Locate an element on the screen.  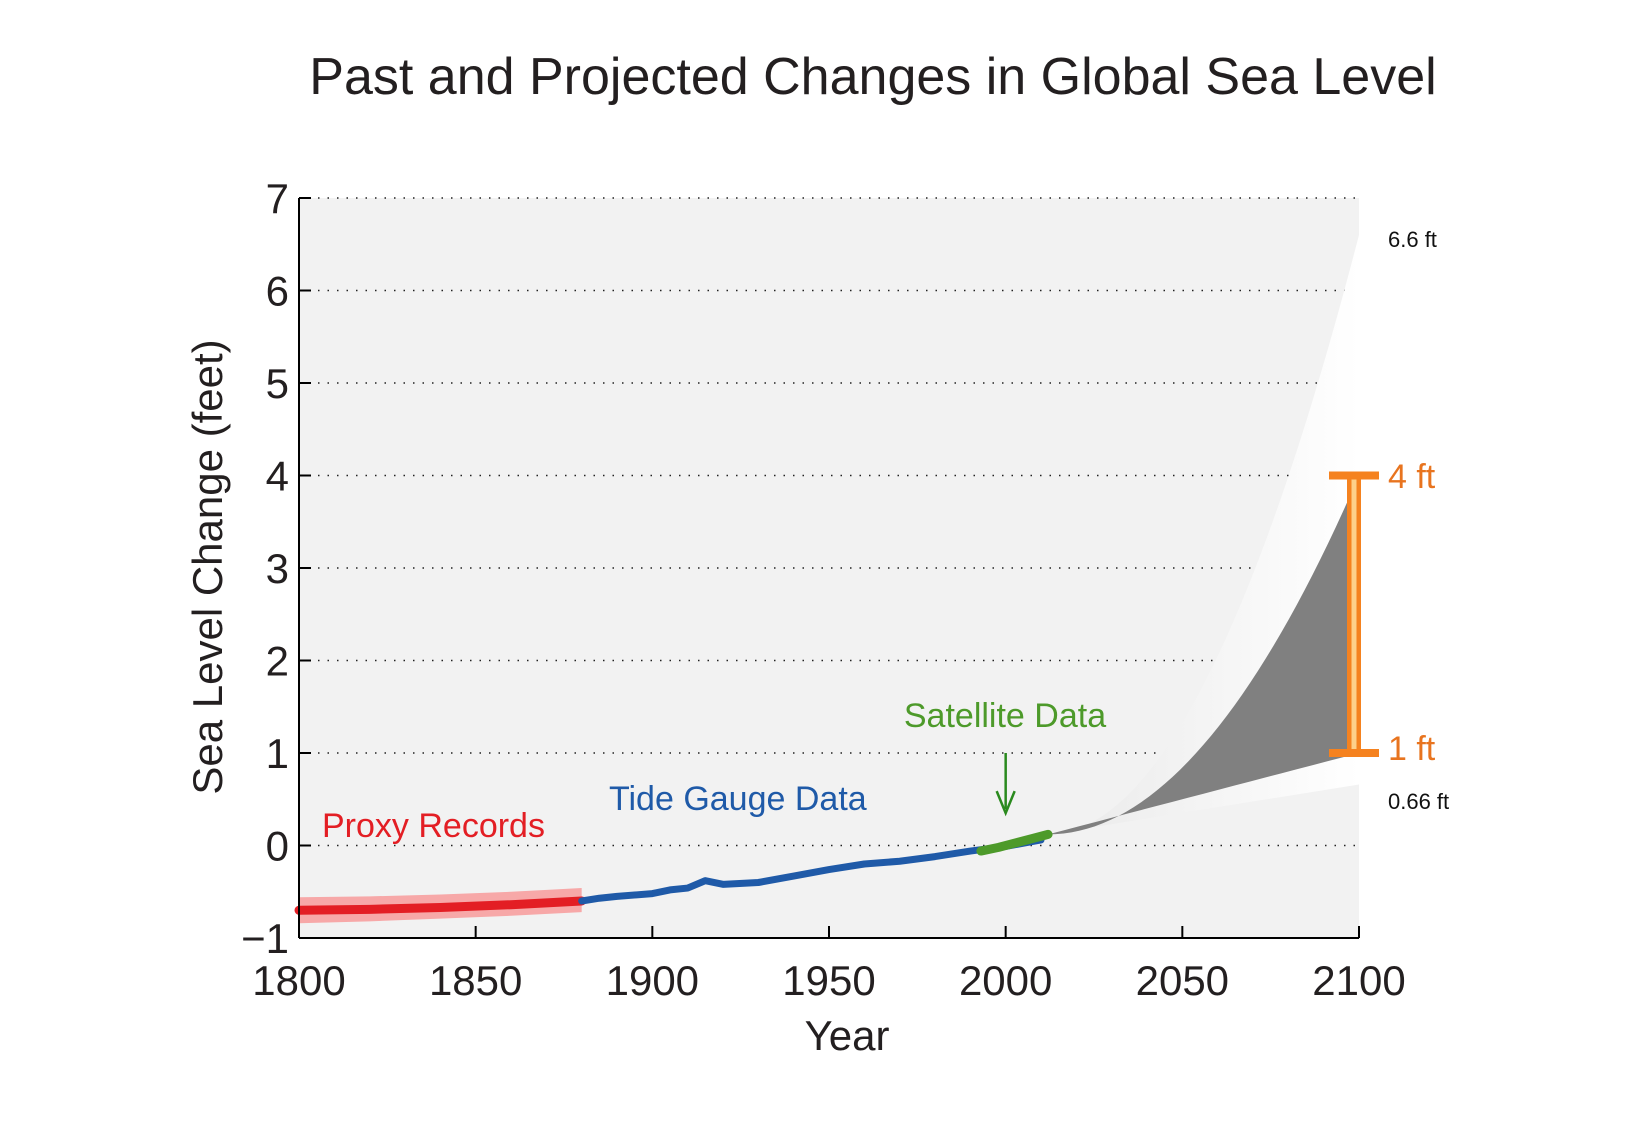
arrow-head is located at coordinates (1005, 803).